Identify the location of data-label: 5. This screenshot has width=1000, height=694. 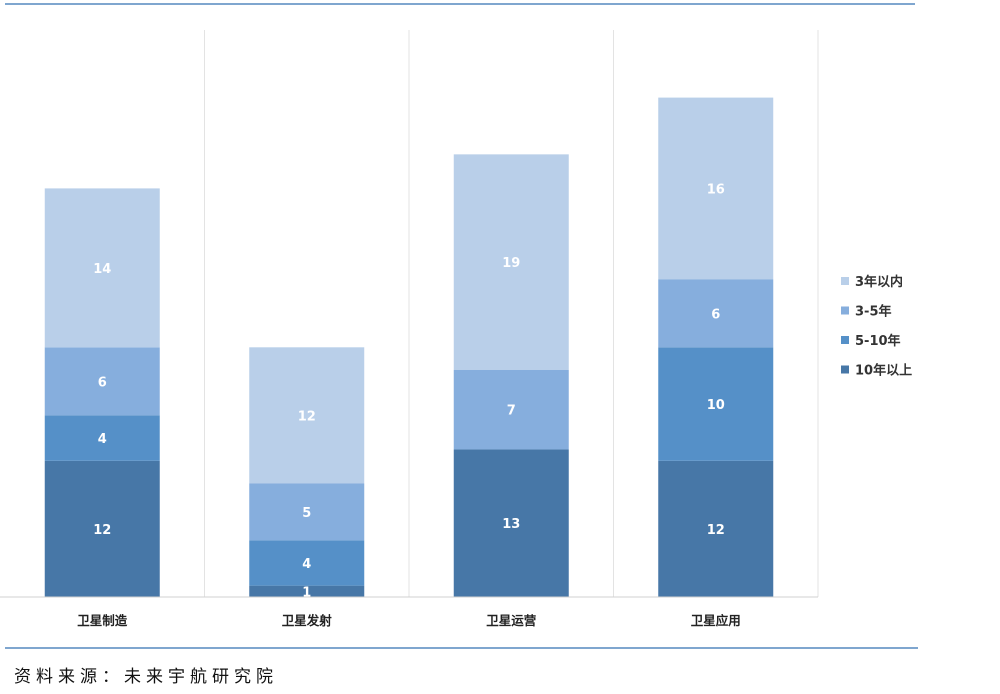
(306, 513).